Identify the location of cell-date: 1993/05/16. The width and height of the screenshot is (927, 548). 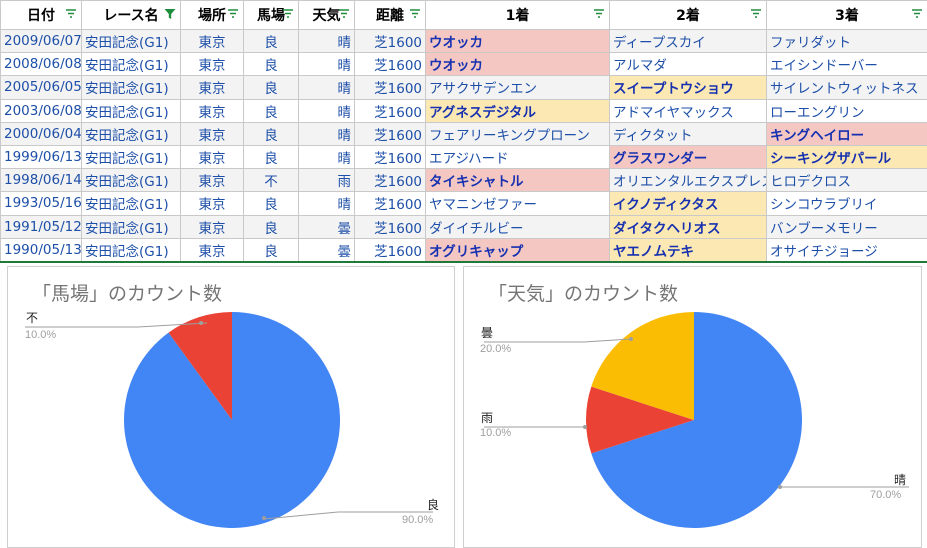
(41, 203).